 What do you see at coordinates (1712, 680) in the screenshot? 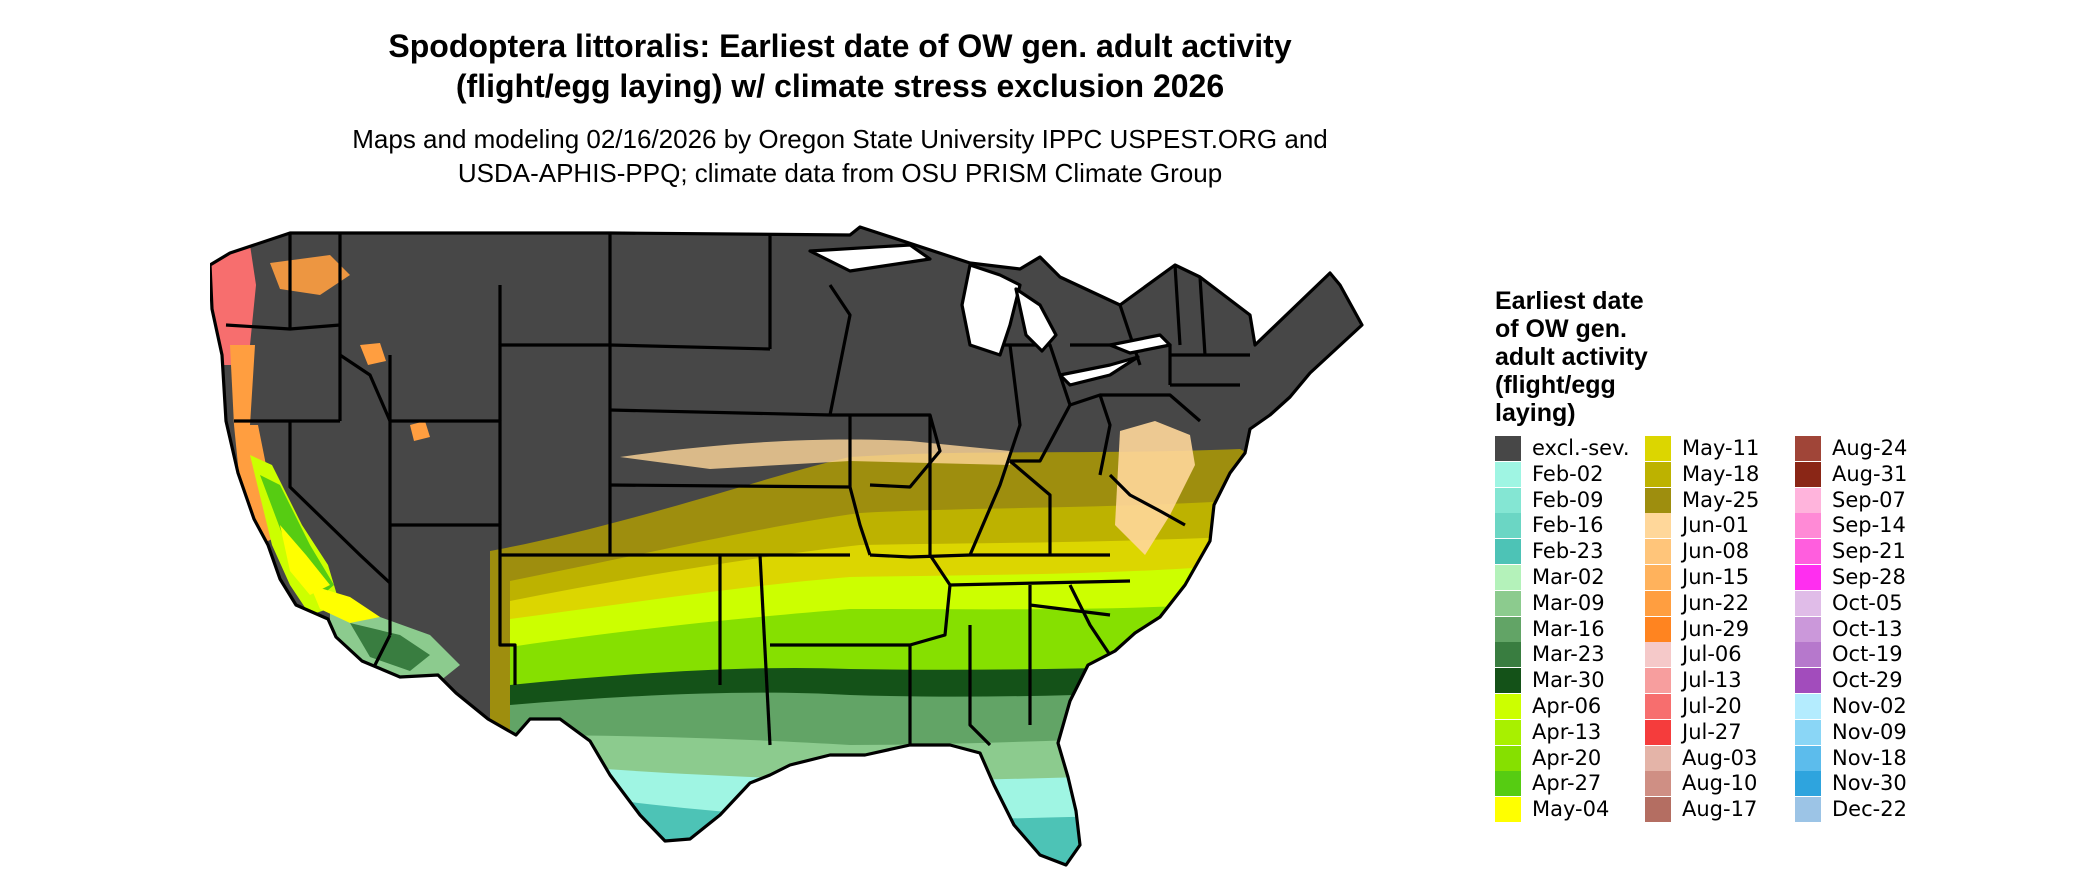
I see `legend-label: Jul-13` at bounding box center [1712, 680].